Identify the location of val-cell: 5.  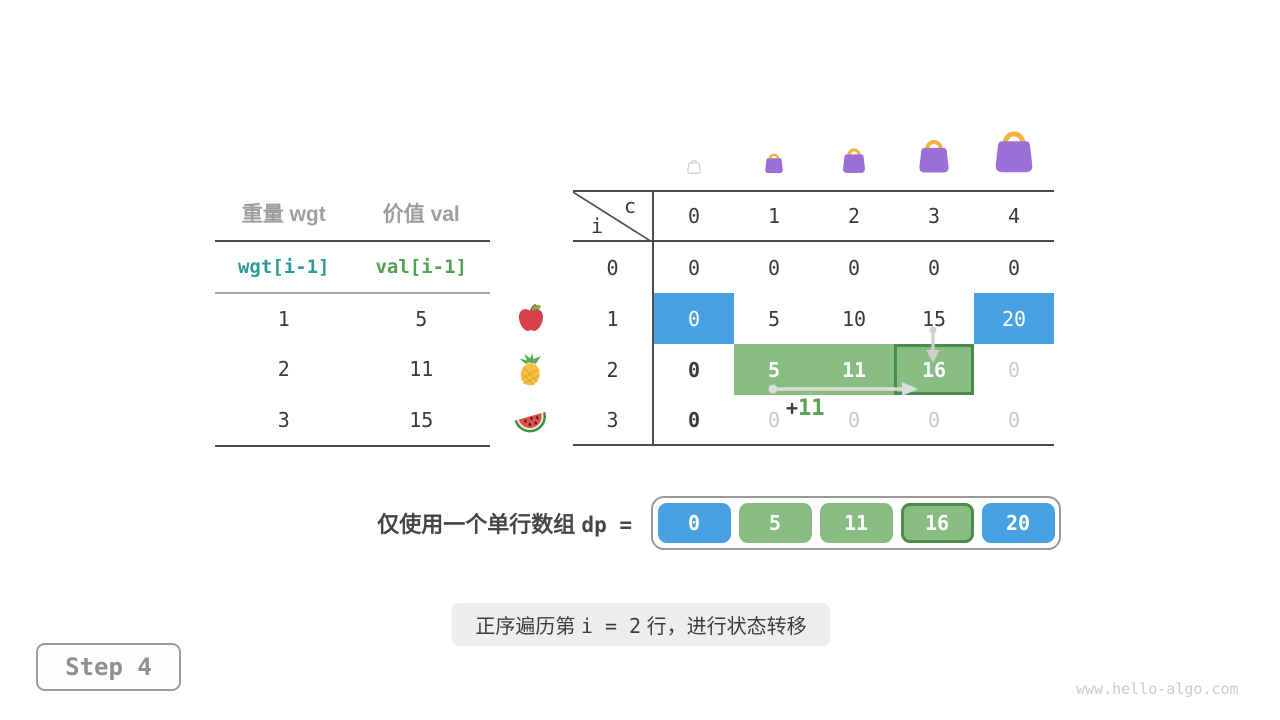
(421, 319).